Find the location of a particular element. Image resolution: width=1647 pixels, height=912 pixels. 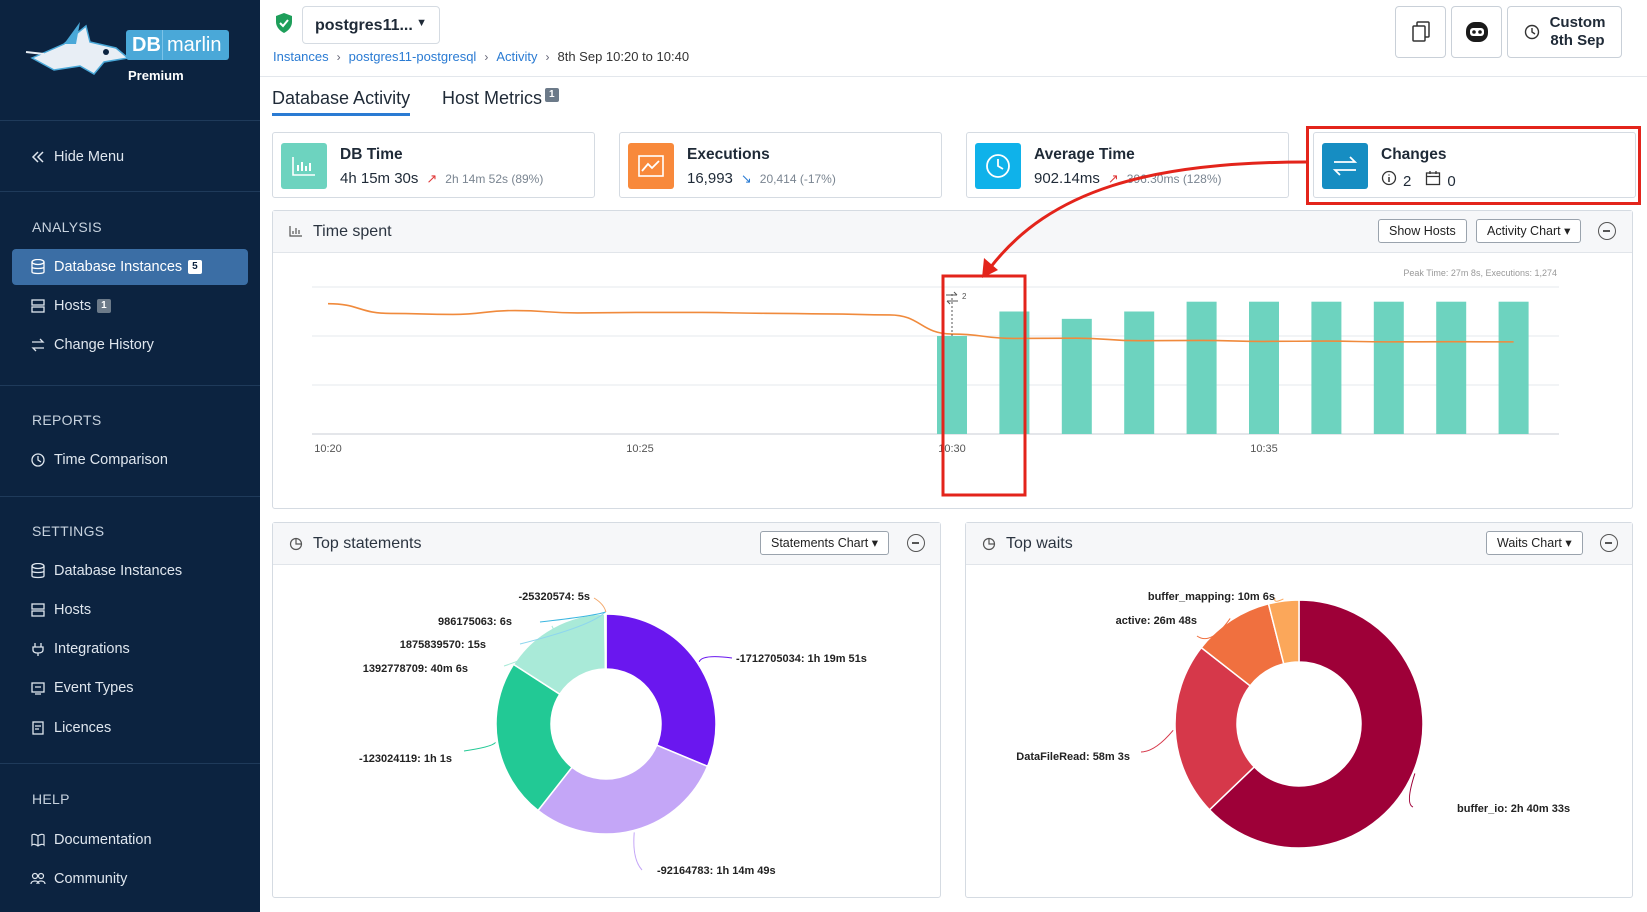

plug-icon is located at coordinates (38, 649).